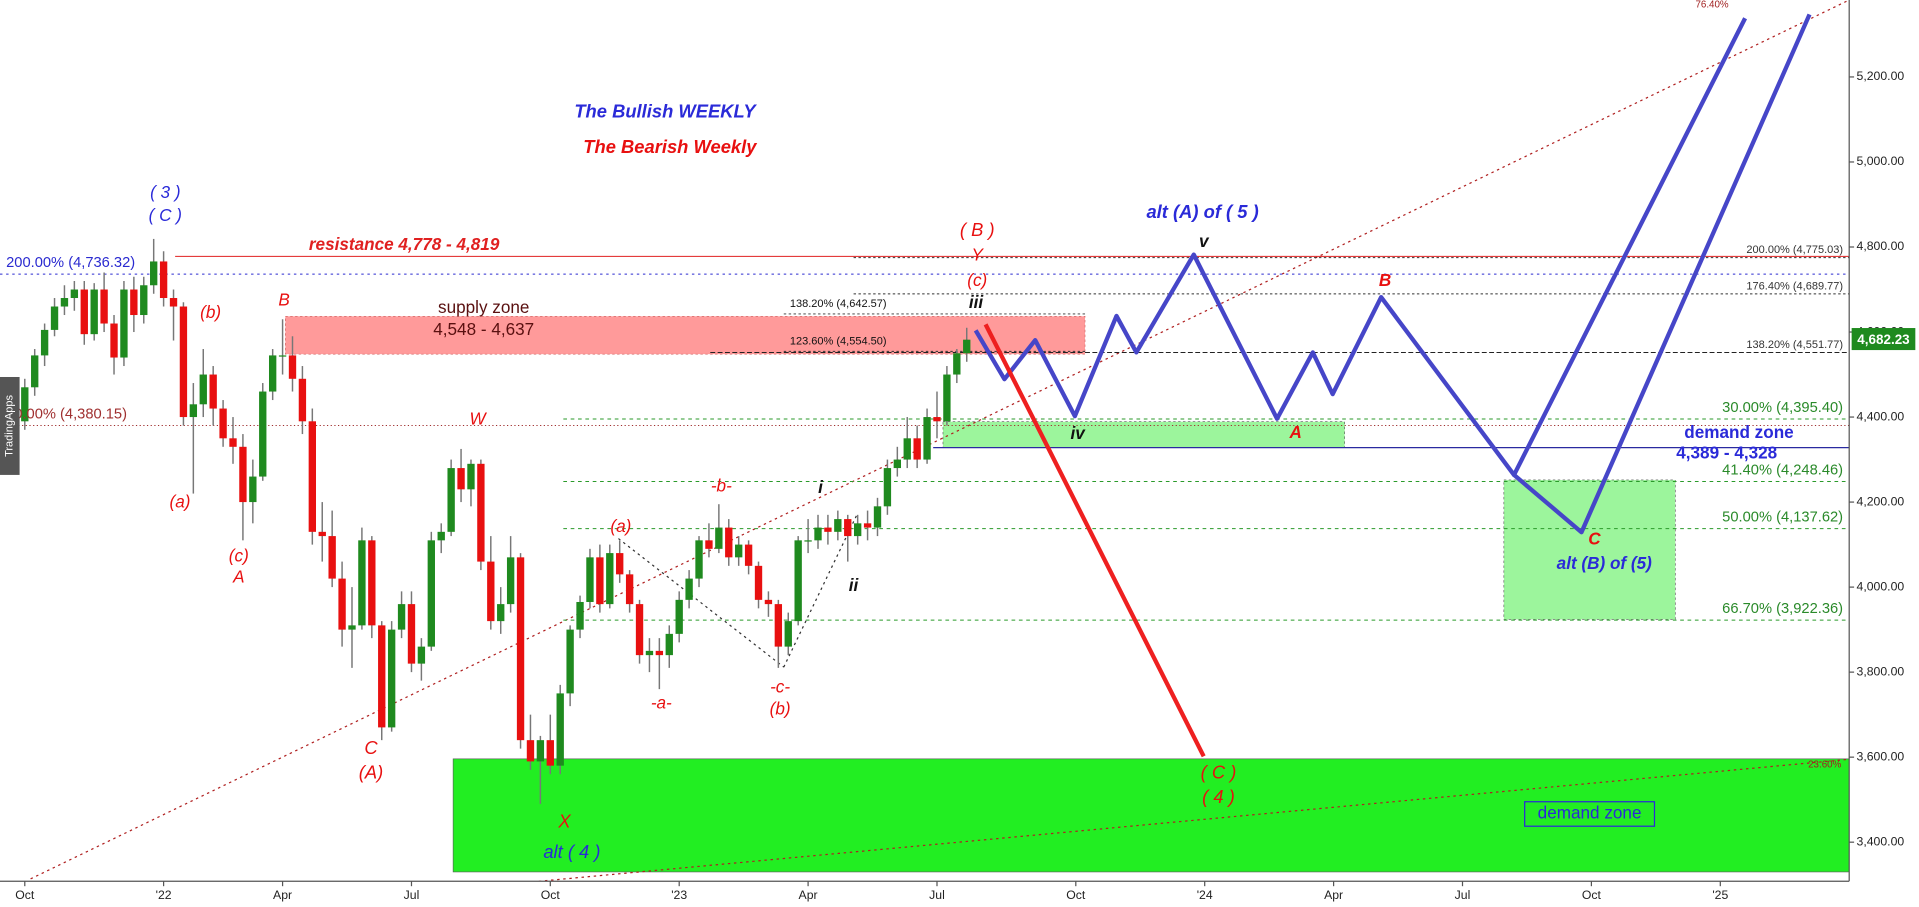  Describe the element at coordinates (1385, 280) in the screenshot. I see `annotation: B` at that location.